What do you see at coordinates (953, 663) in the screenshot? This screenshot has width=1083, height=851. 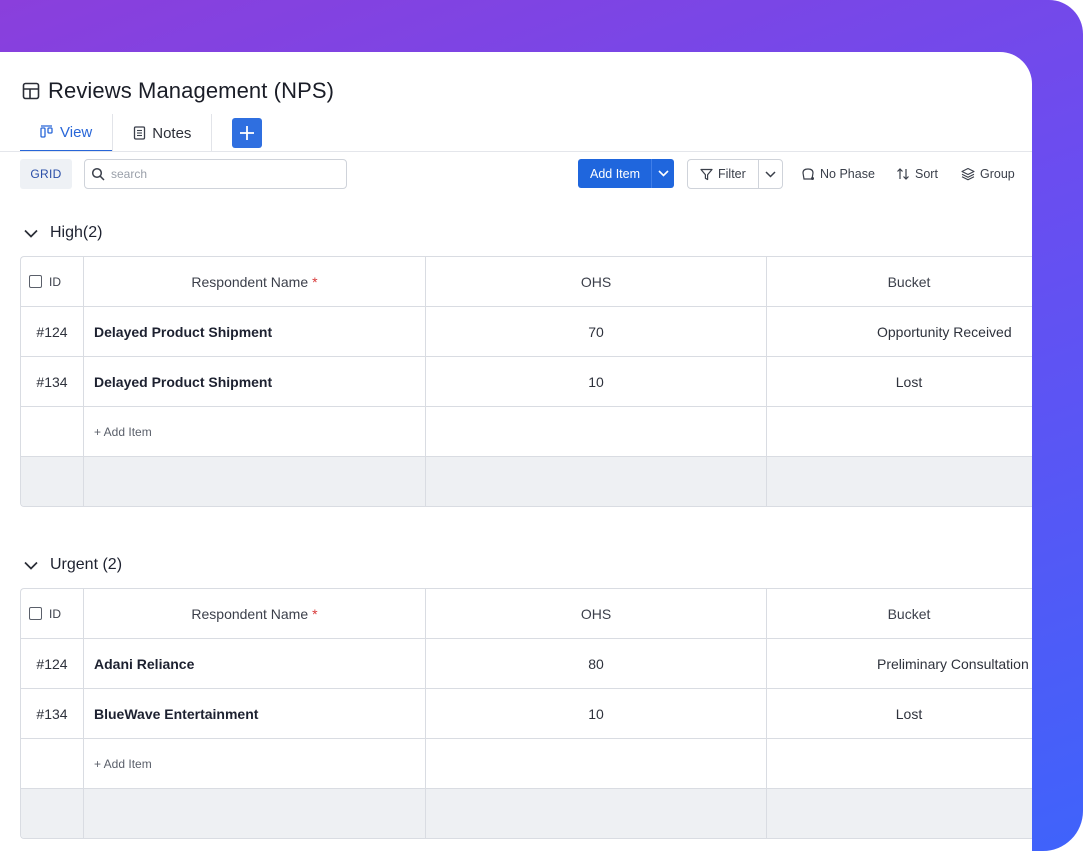 I see `bucket-value: Preliminary Consultation` at bounding box center [953, 663].